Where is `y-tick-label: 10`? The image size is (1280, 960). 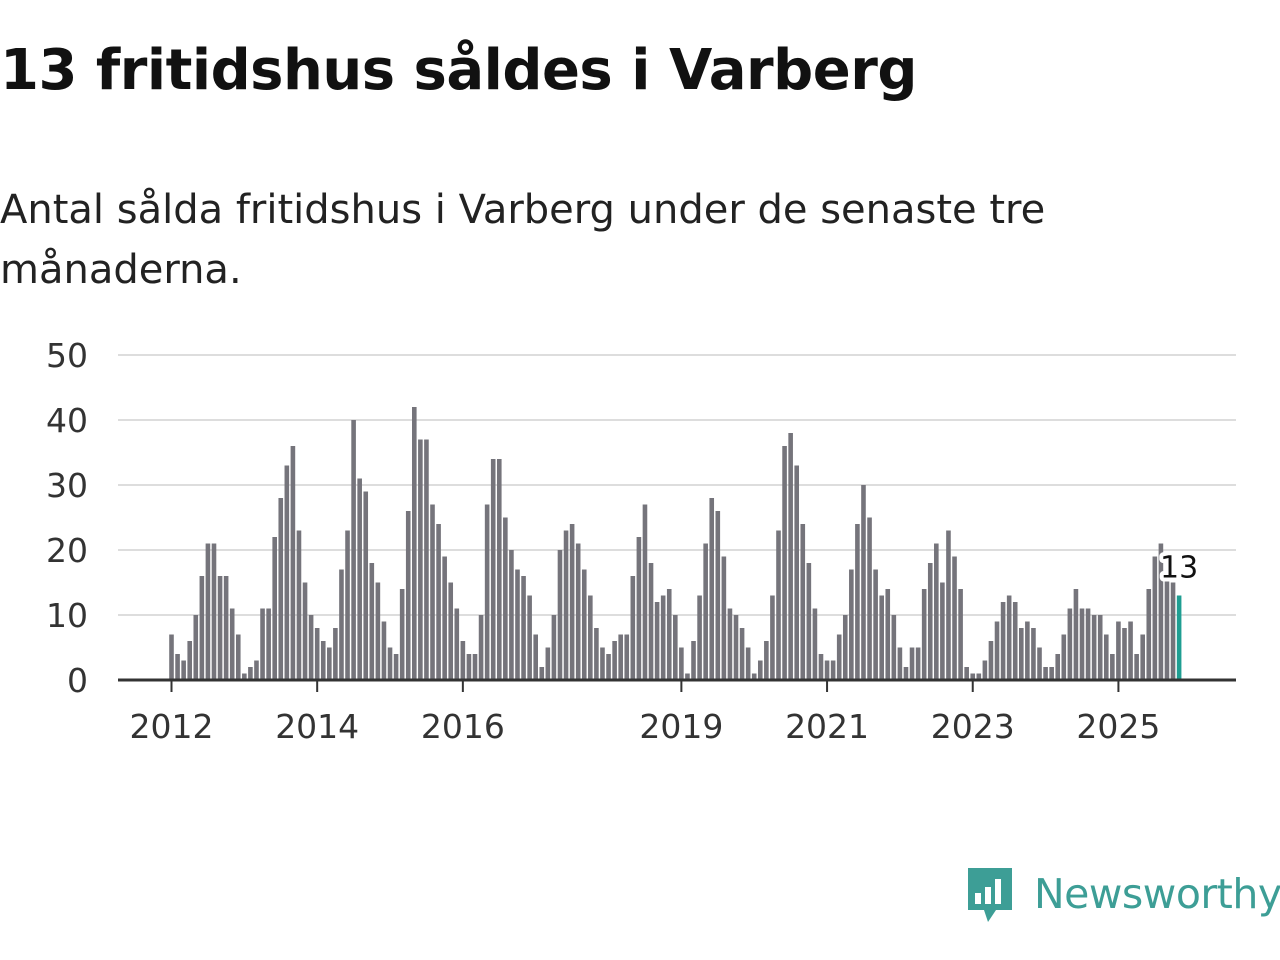
y-tick-label: 10 is located at coordinates (67, 615).